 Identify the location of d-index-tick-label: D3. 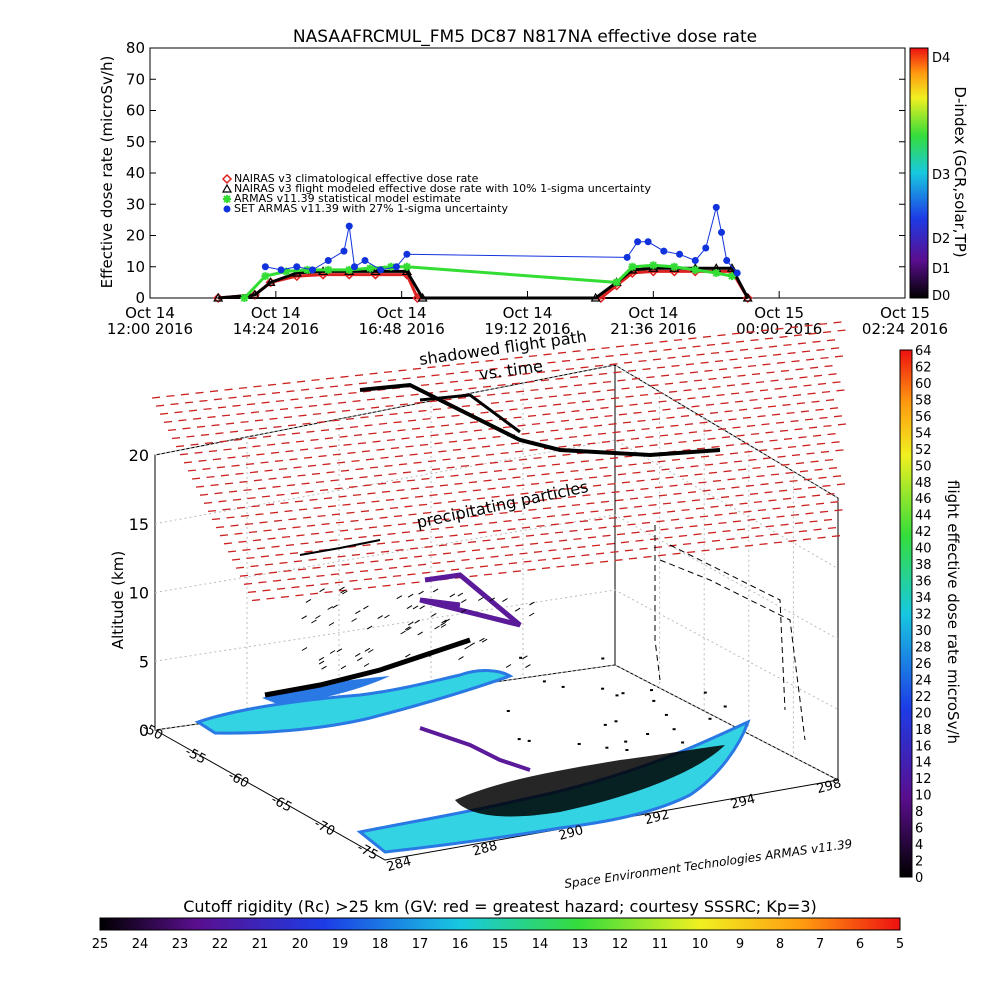
(941, 175).